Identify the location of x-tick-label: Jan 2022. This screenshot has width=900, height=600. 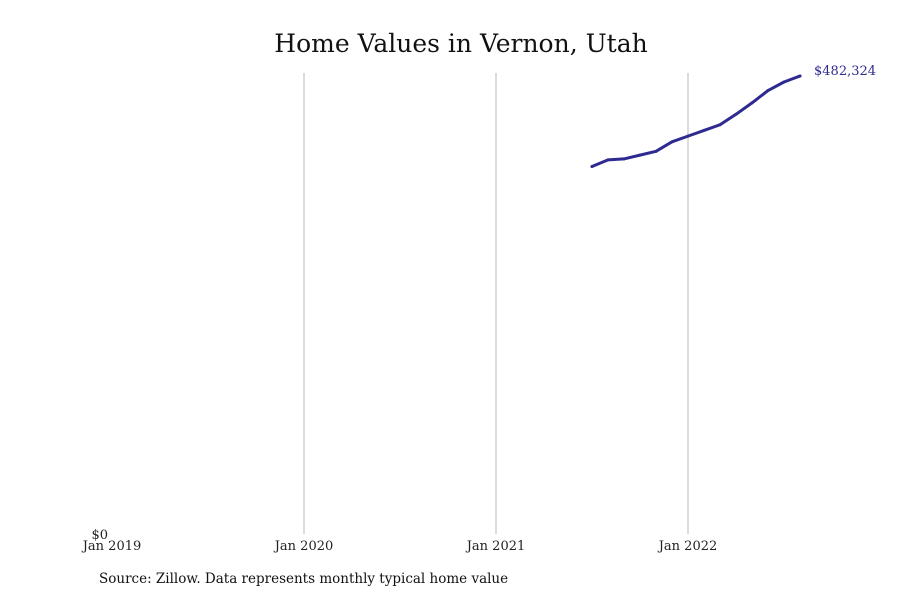
(687, 546).